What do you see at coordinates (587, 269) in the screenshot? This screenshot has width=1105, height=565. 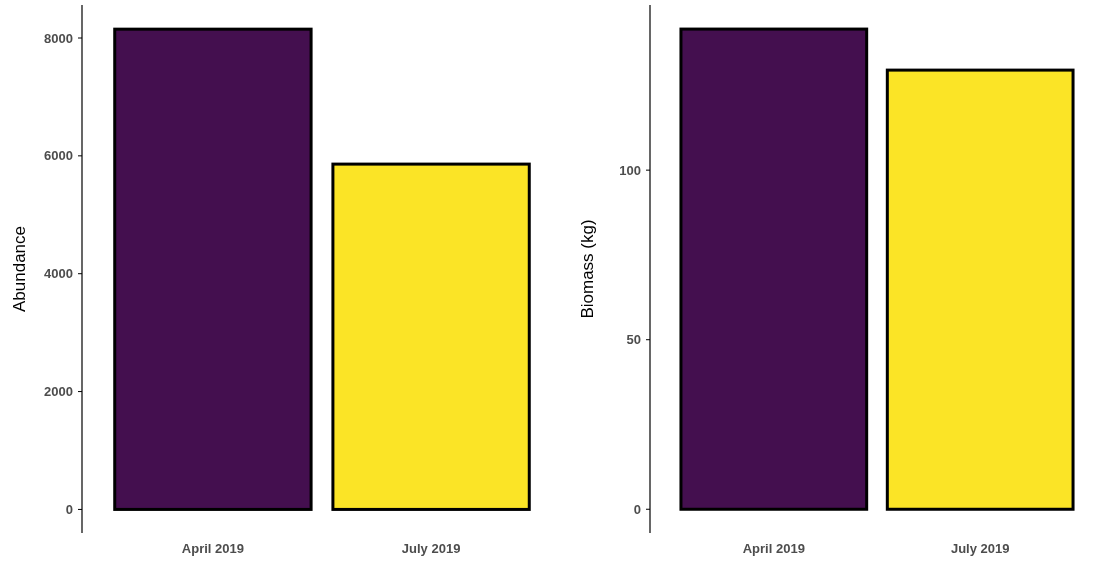 I see `y-axis-title: Biomass (kg)` at bounding box center [587, 269].